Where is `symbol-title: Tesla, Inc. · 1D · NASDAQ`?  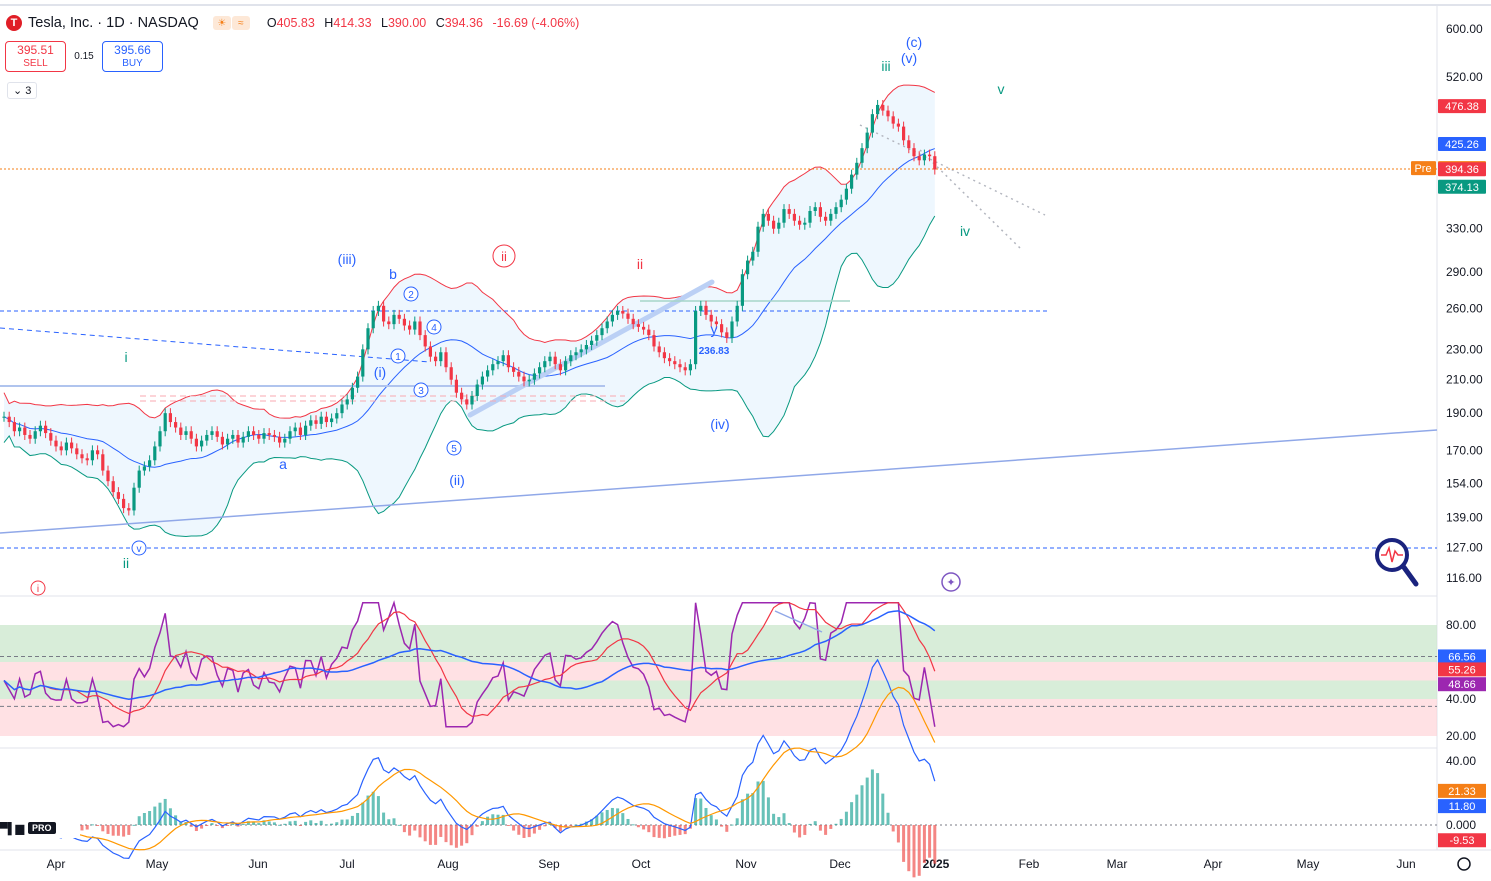 symbol-title: Tesla, Inc. · 1D · NASDAQ is located at coordinates (113, 23).